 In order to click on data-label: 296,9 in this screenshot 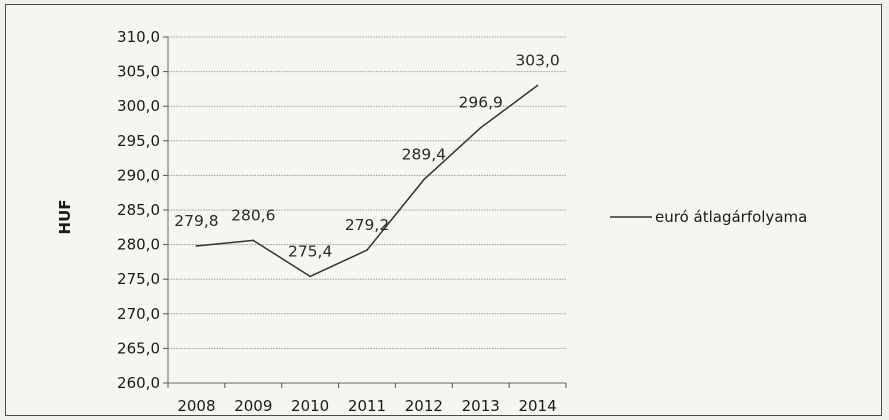, I will do `click(481, 103)`.